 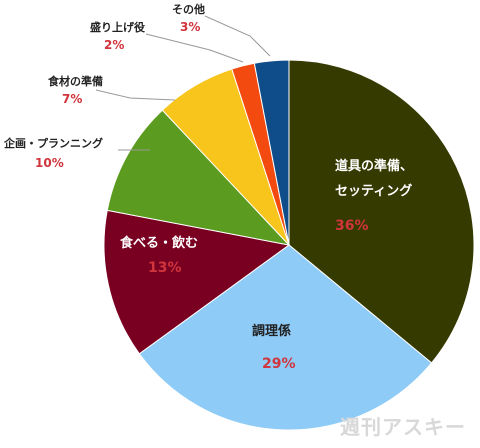 I want to click on value-label: 7%, so click(x=72, y=99).